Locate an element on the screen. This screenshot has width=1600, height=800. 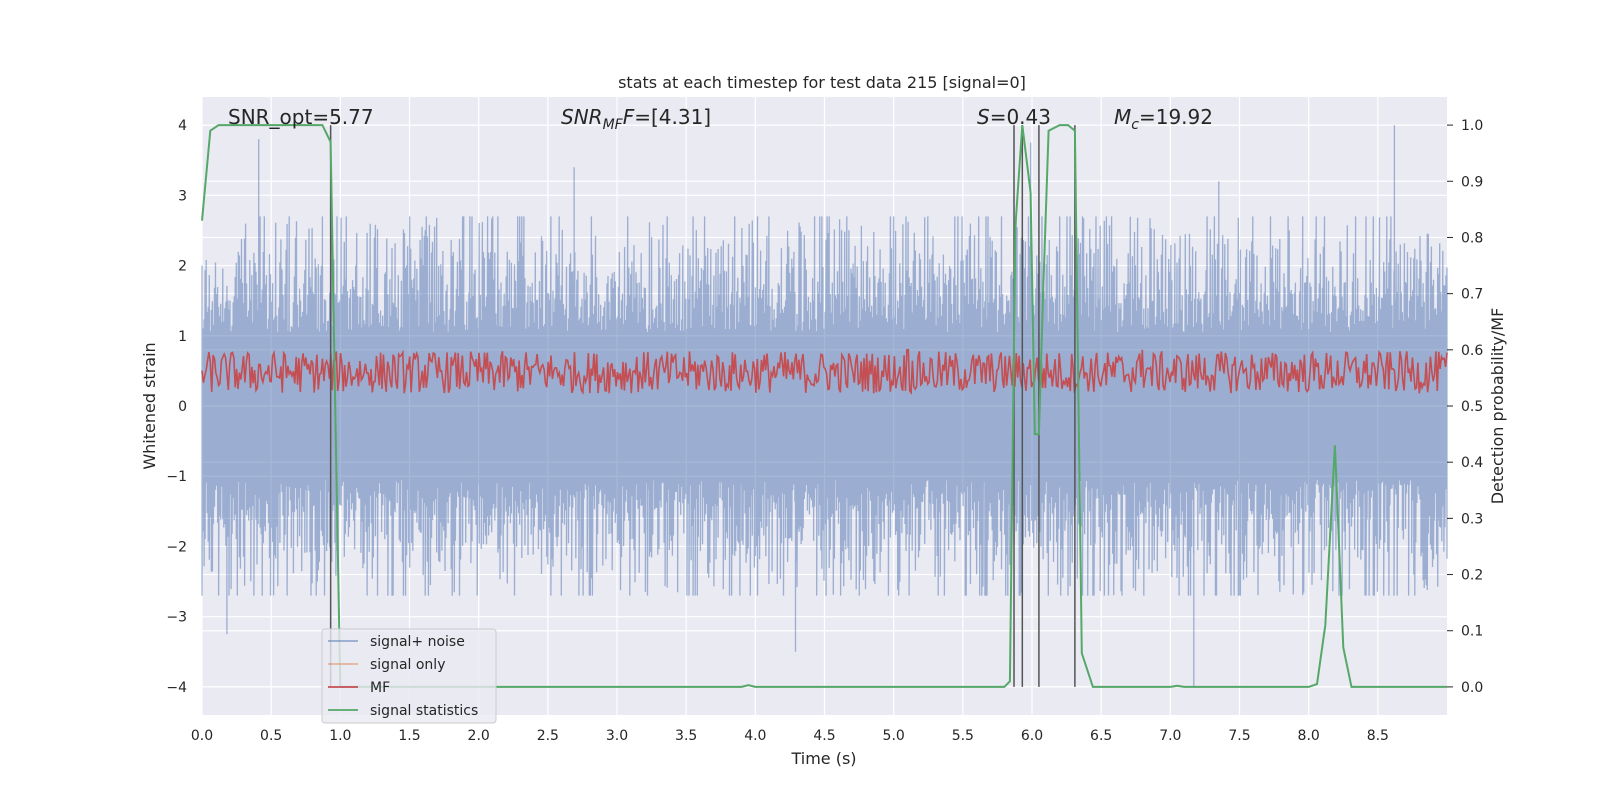
y-left-tick-label: 4 is located at coordinates (182, 126).